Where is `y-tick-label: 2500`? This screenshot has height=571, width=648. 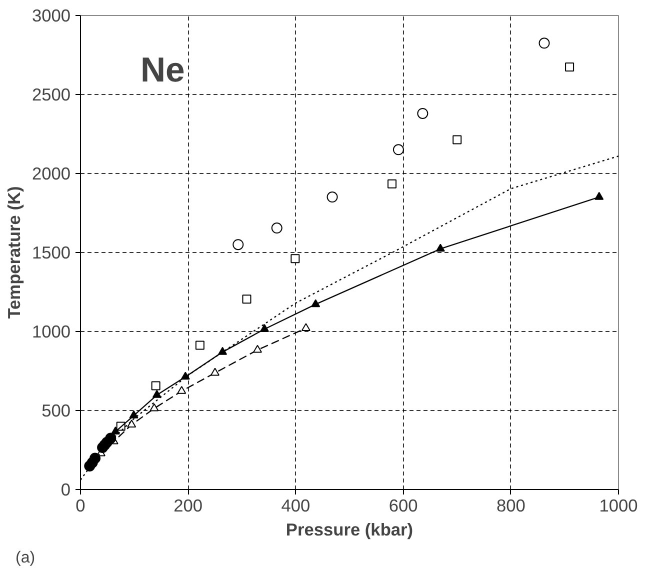
y-tick-label: 2500 is located at coordinates (51, 94).